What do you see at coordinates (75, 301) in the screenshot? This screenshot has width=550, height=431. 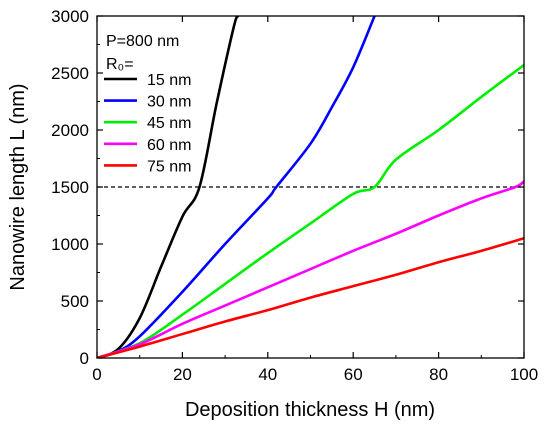 I see `y-tick-label: 500` at bounding box center [75, 301].